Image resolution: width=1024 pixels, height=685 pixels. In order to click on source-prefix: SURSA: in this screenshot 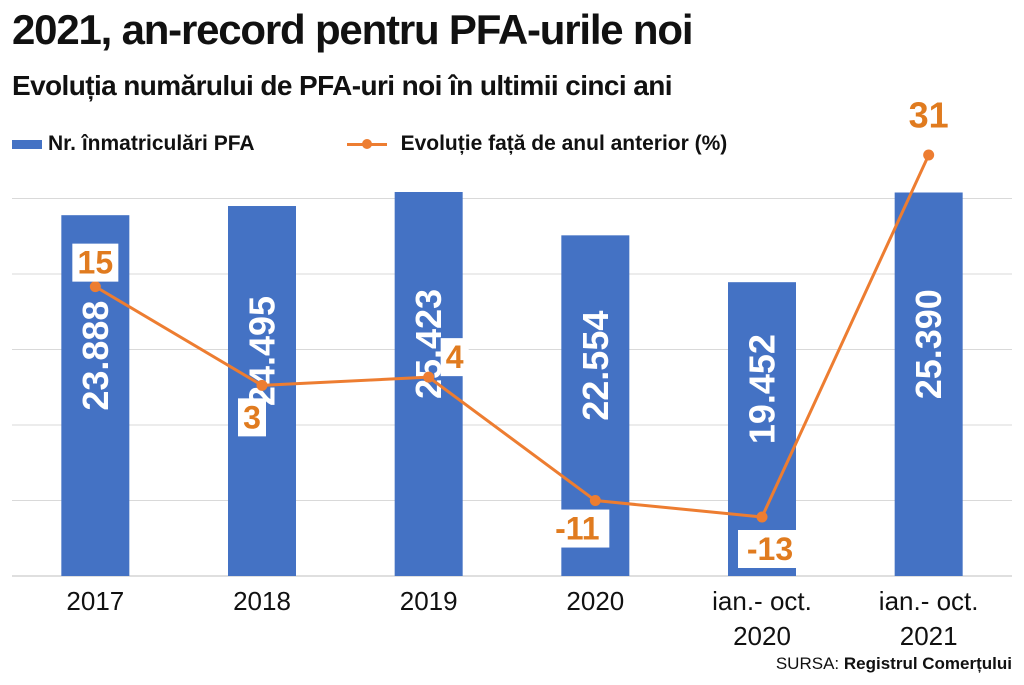, I will do `click(807, 663)`.